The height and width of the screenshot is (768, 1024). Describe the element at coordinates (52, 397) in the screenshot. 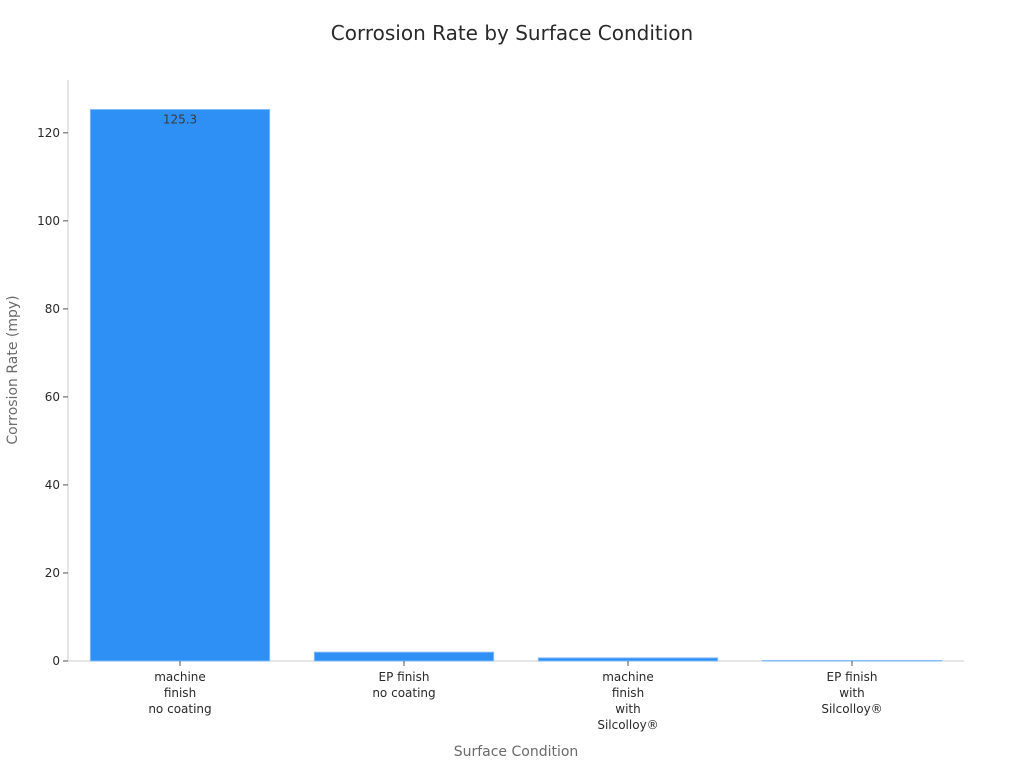

I see `y-tick-label: 60` at that location.